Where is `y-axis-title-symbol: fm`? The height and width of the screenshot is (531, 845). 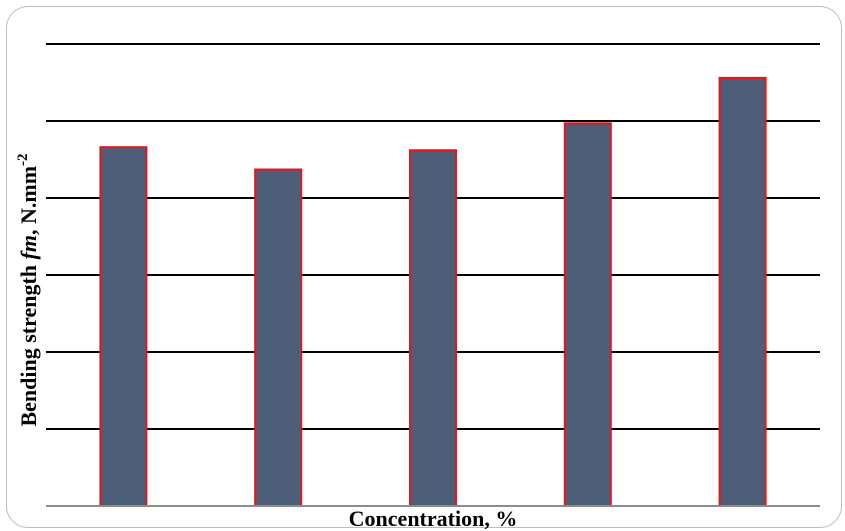 y-axis-title-symbol: fm is located at coordinates (28, 247).